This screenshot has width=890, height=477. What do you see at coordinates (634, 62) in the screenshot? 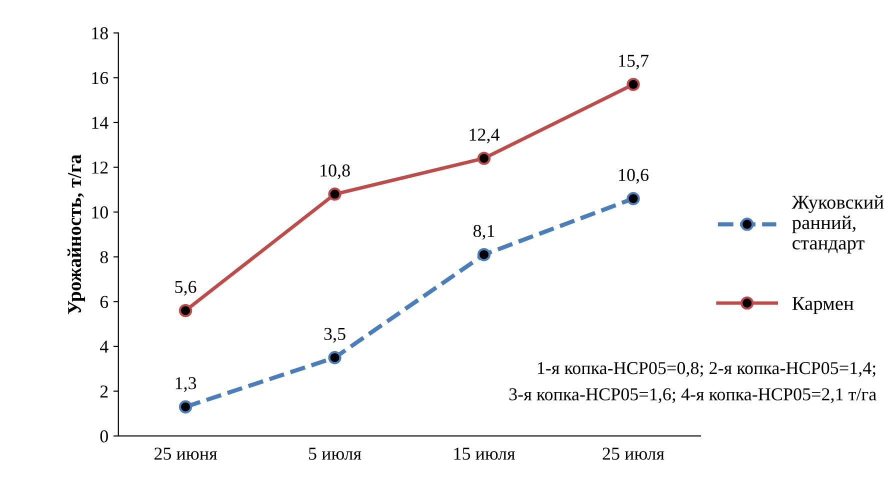
I see `data-label: 15,7` at bounding box center [634, 62].